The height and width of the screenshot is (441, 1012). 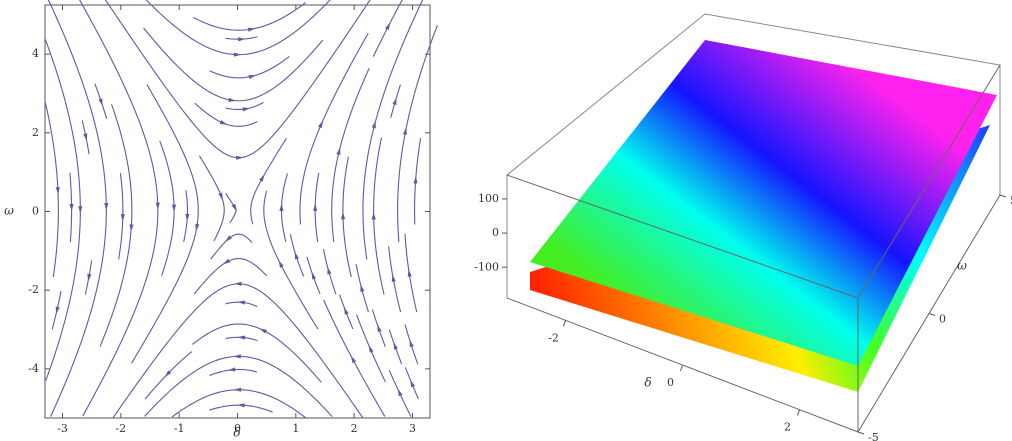 I want to click on x-tick-label: -2, so click(x=553, y=337).